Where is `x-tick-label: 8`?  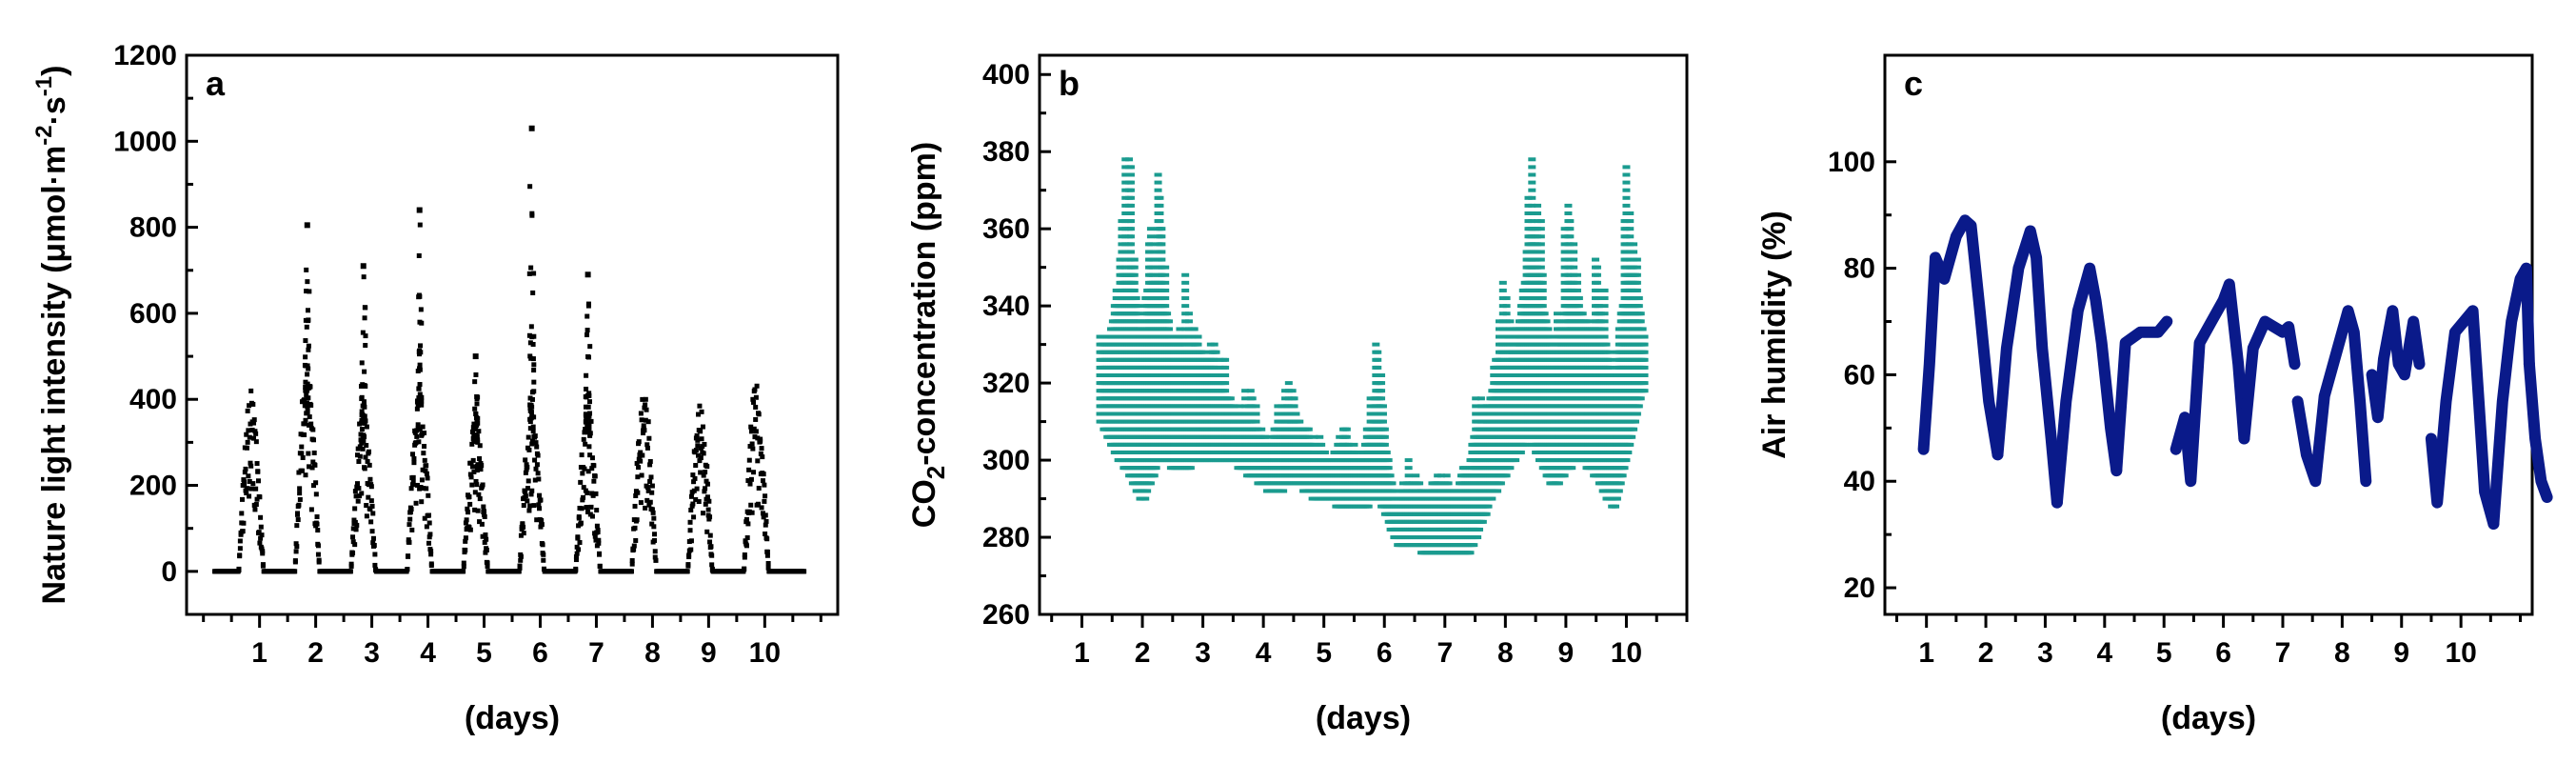
x-tick-label: 8 is located at coordinates (1505, 653).